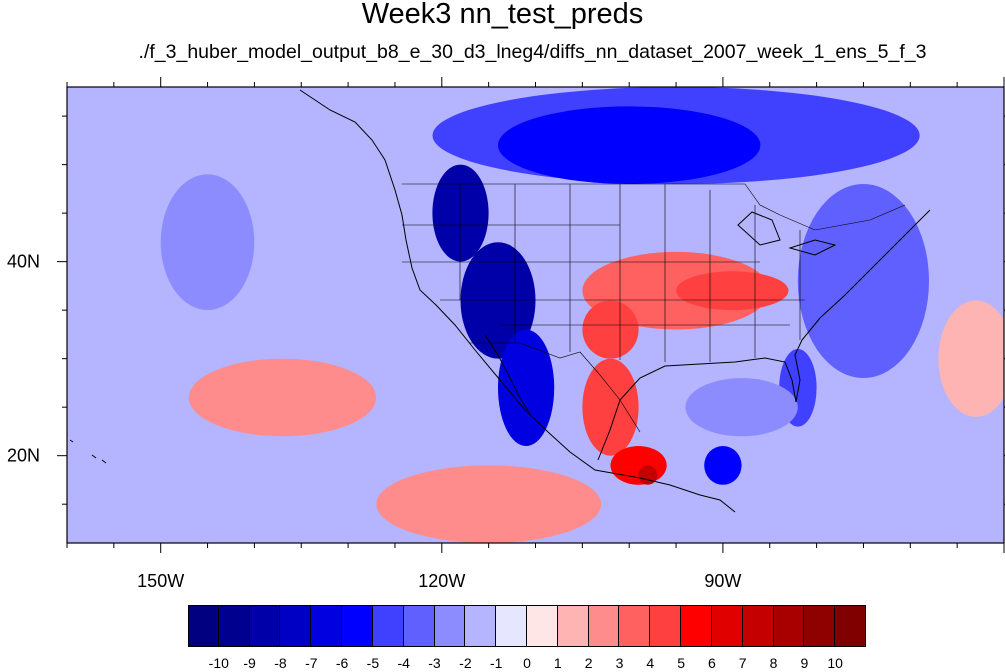 Image resolution: width=1005 pixels, height=672 pixels. What do you see at coordinates (465, 663) in the screenshot?
I see `colorbar-label: -2` at bounding box center [465, 663].